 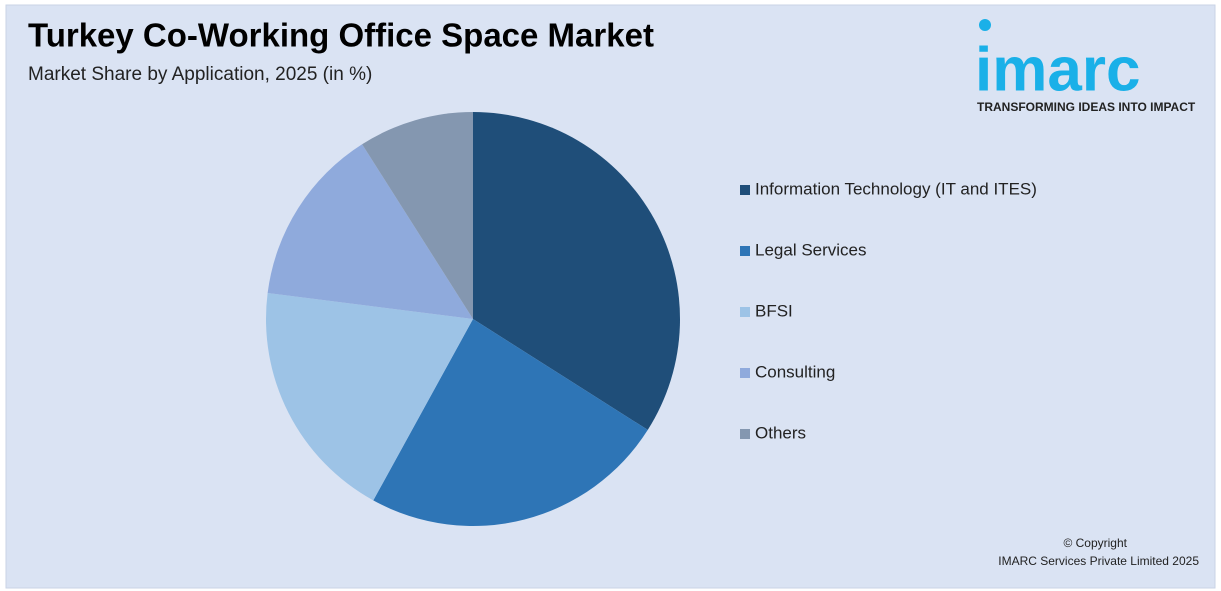 I want to click on legend-label: Information Technology (IT and ITES), so click(x=896, y=188).